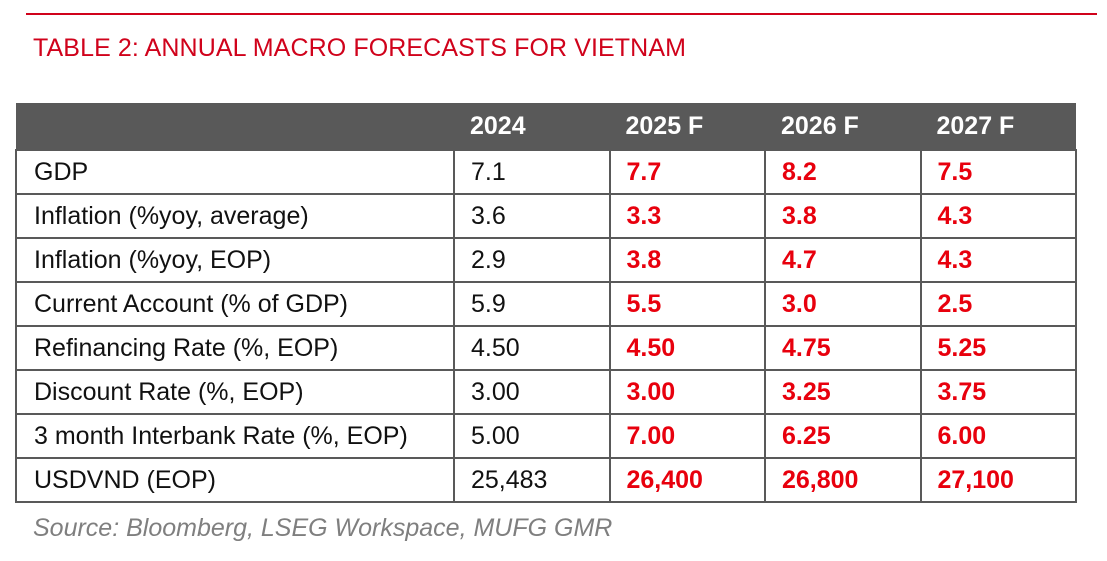  What do you see at coordinates (843, 480) in the screenshot?
I see `forecast-cell-2026: 26,800` at bounding box center [843, 480].